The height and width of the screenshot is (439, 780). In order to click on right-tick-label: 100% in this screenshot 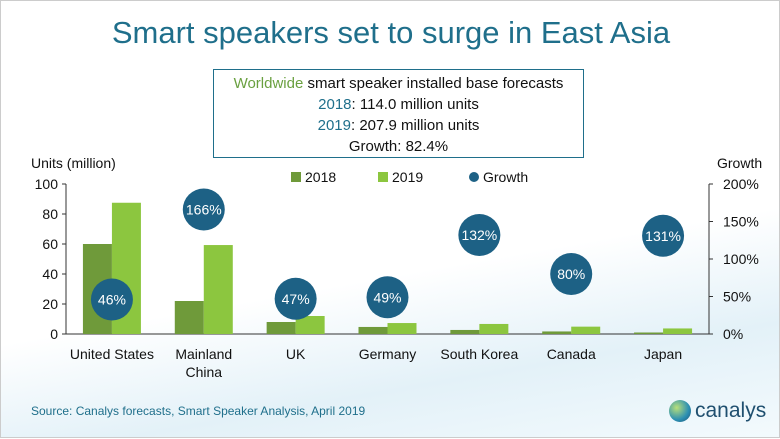, I will do `click(741, 259)`.